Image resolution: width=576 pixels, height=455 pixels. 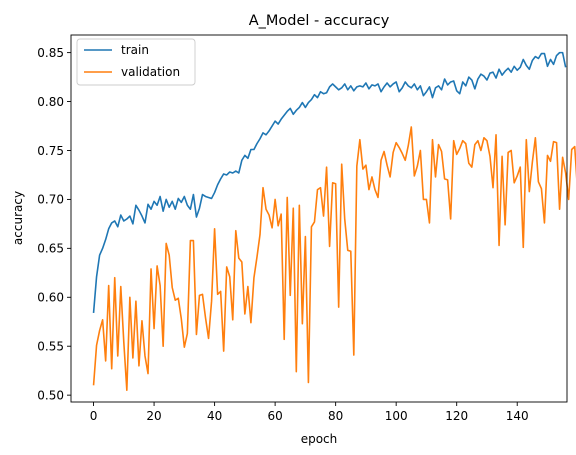 I want to click on y-tick-label: 0.60, so click(x=50, y=298).